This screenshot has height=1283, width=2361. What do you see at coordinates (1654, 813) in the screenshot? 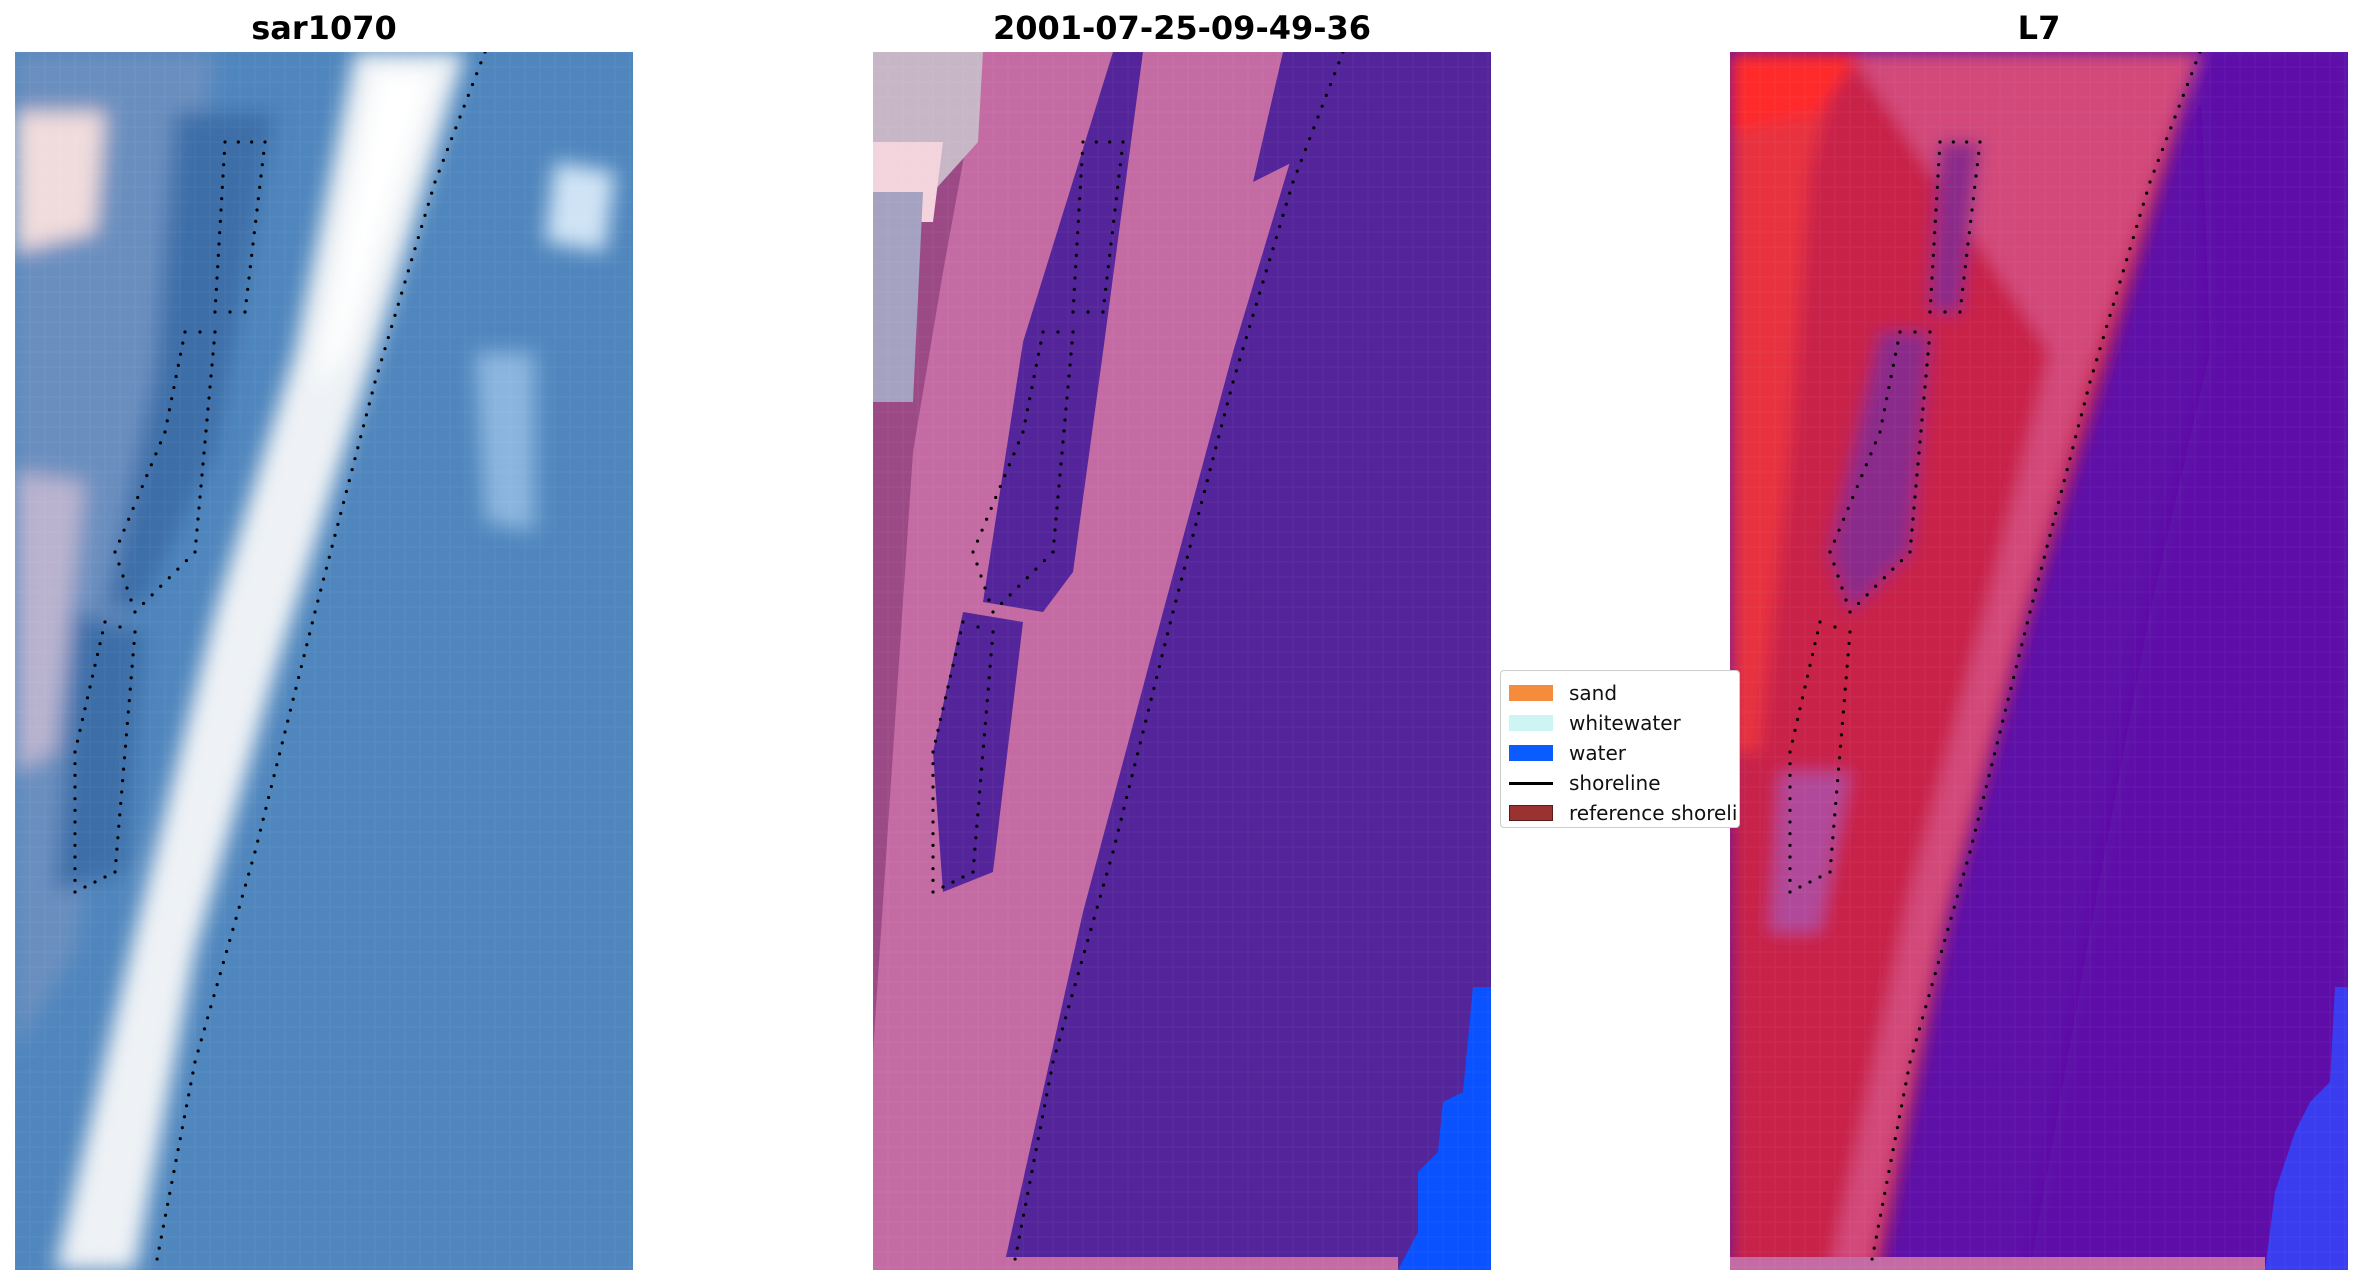
I see `legend-label: reference shoreline` at bounding box center [1654, 813].